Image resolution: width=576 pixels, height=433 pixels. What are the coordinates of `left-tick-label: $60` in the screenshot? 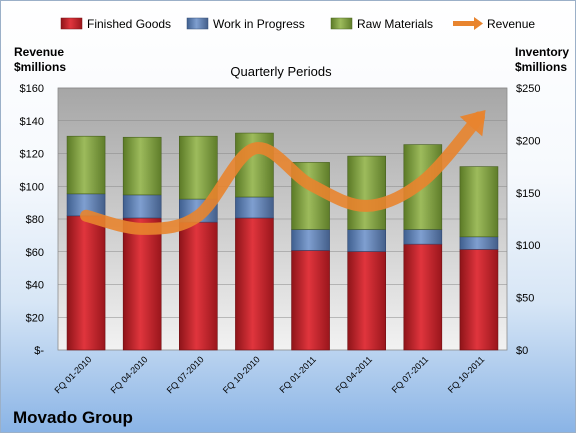 It's located at (35, 253).